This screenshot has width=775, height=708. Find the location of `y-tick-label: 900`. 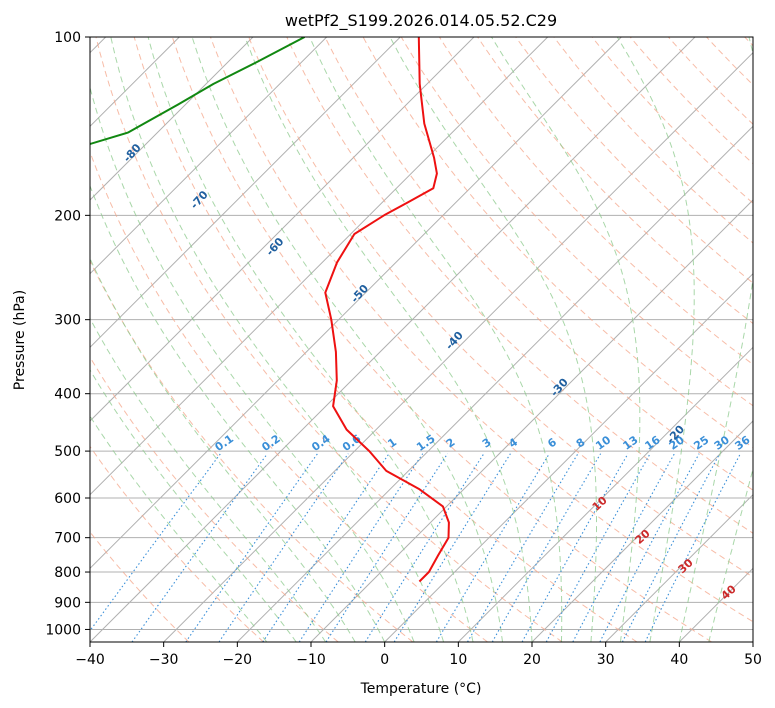

y-tick-label: 900 is located at coordinates (67, 603).